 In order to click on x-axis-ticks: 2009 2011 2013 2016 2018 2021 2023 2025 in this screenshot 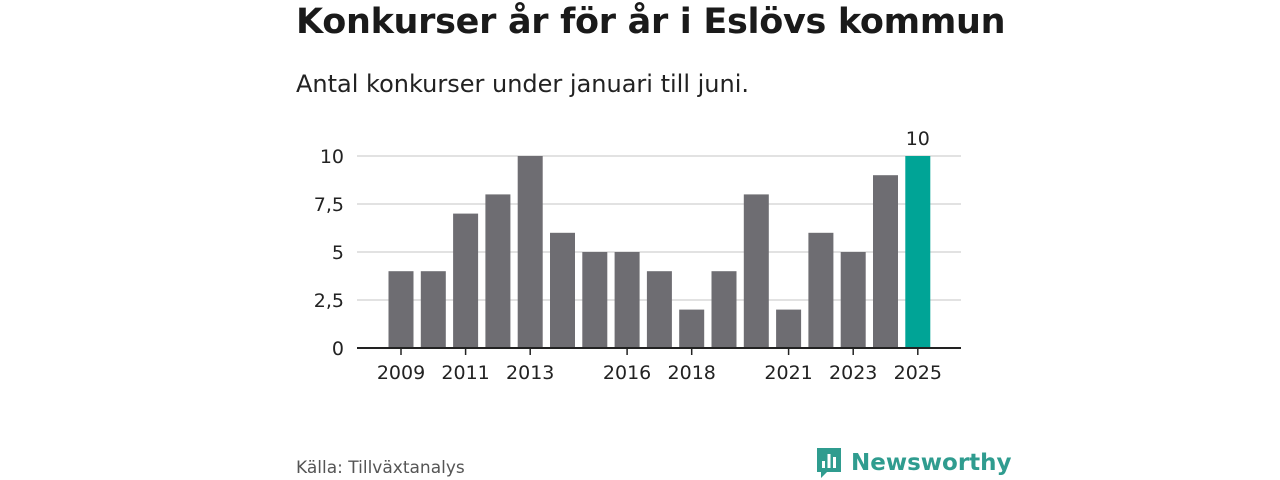, I will do `click(659, 366)`.